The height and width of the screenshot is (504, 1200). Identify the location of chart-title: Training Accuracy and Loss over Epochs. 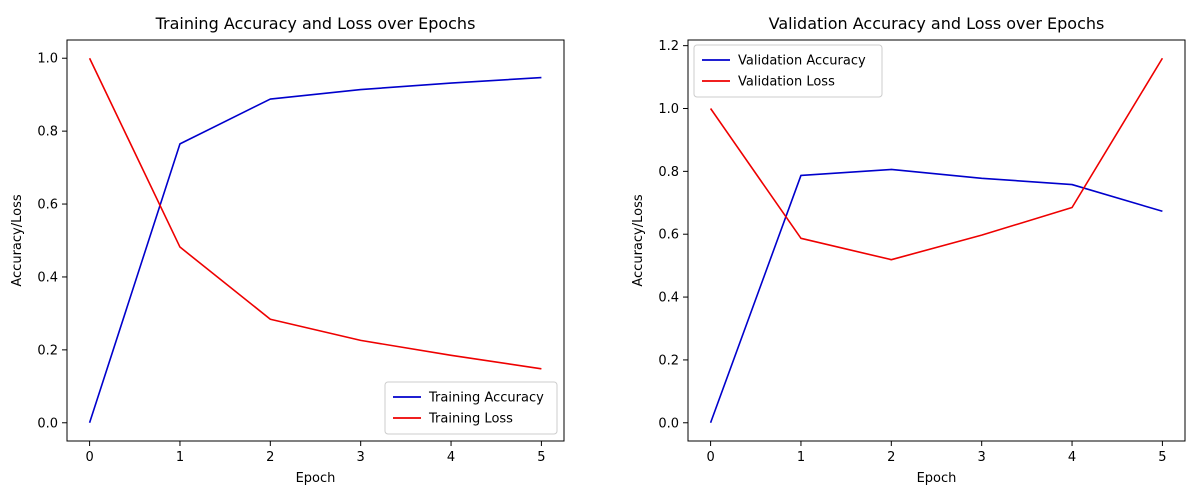
(315, 23).